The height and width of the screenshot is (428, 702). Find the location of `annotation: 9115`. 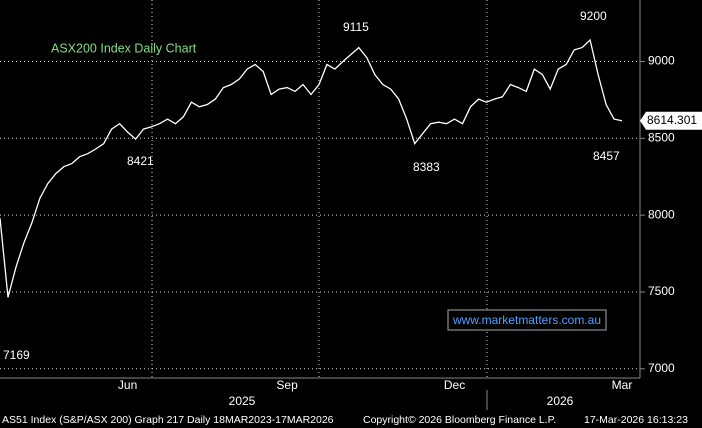

annotation: 9115 is located at coordinates (356, 27).